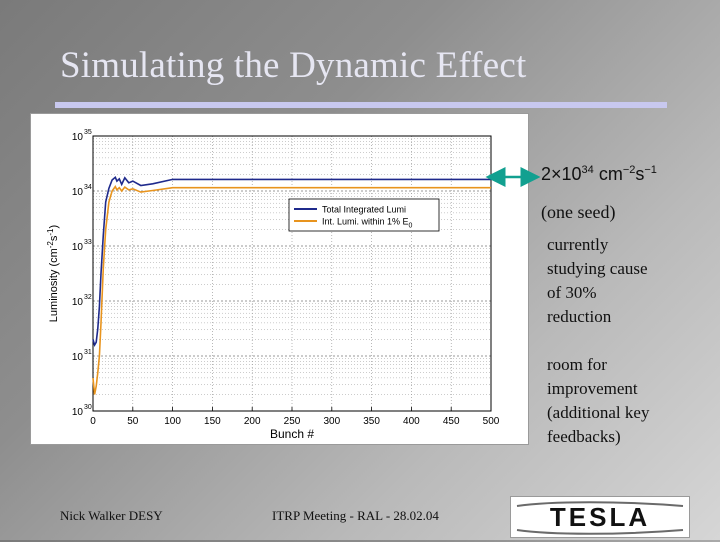 This screenshot has width=720, height=542. I want to click on luminosity-value-annotation: 2×1034 cm−2s−1, so click(599, 174).